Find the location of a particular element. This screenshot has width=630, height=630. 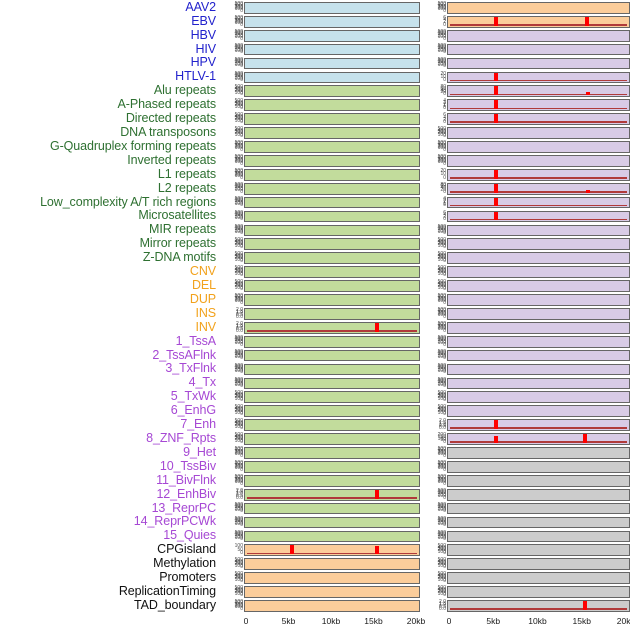

track-label-cpgisland: CPGisland is located at coordinates (186, 549).